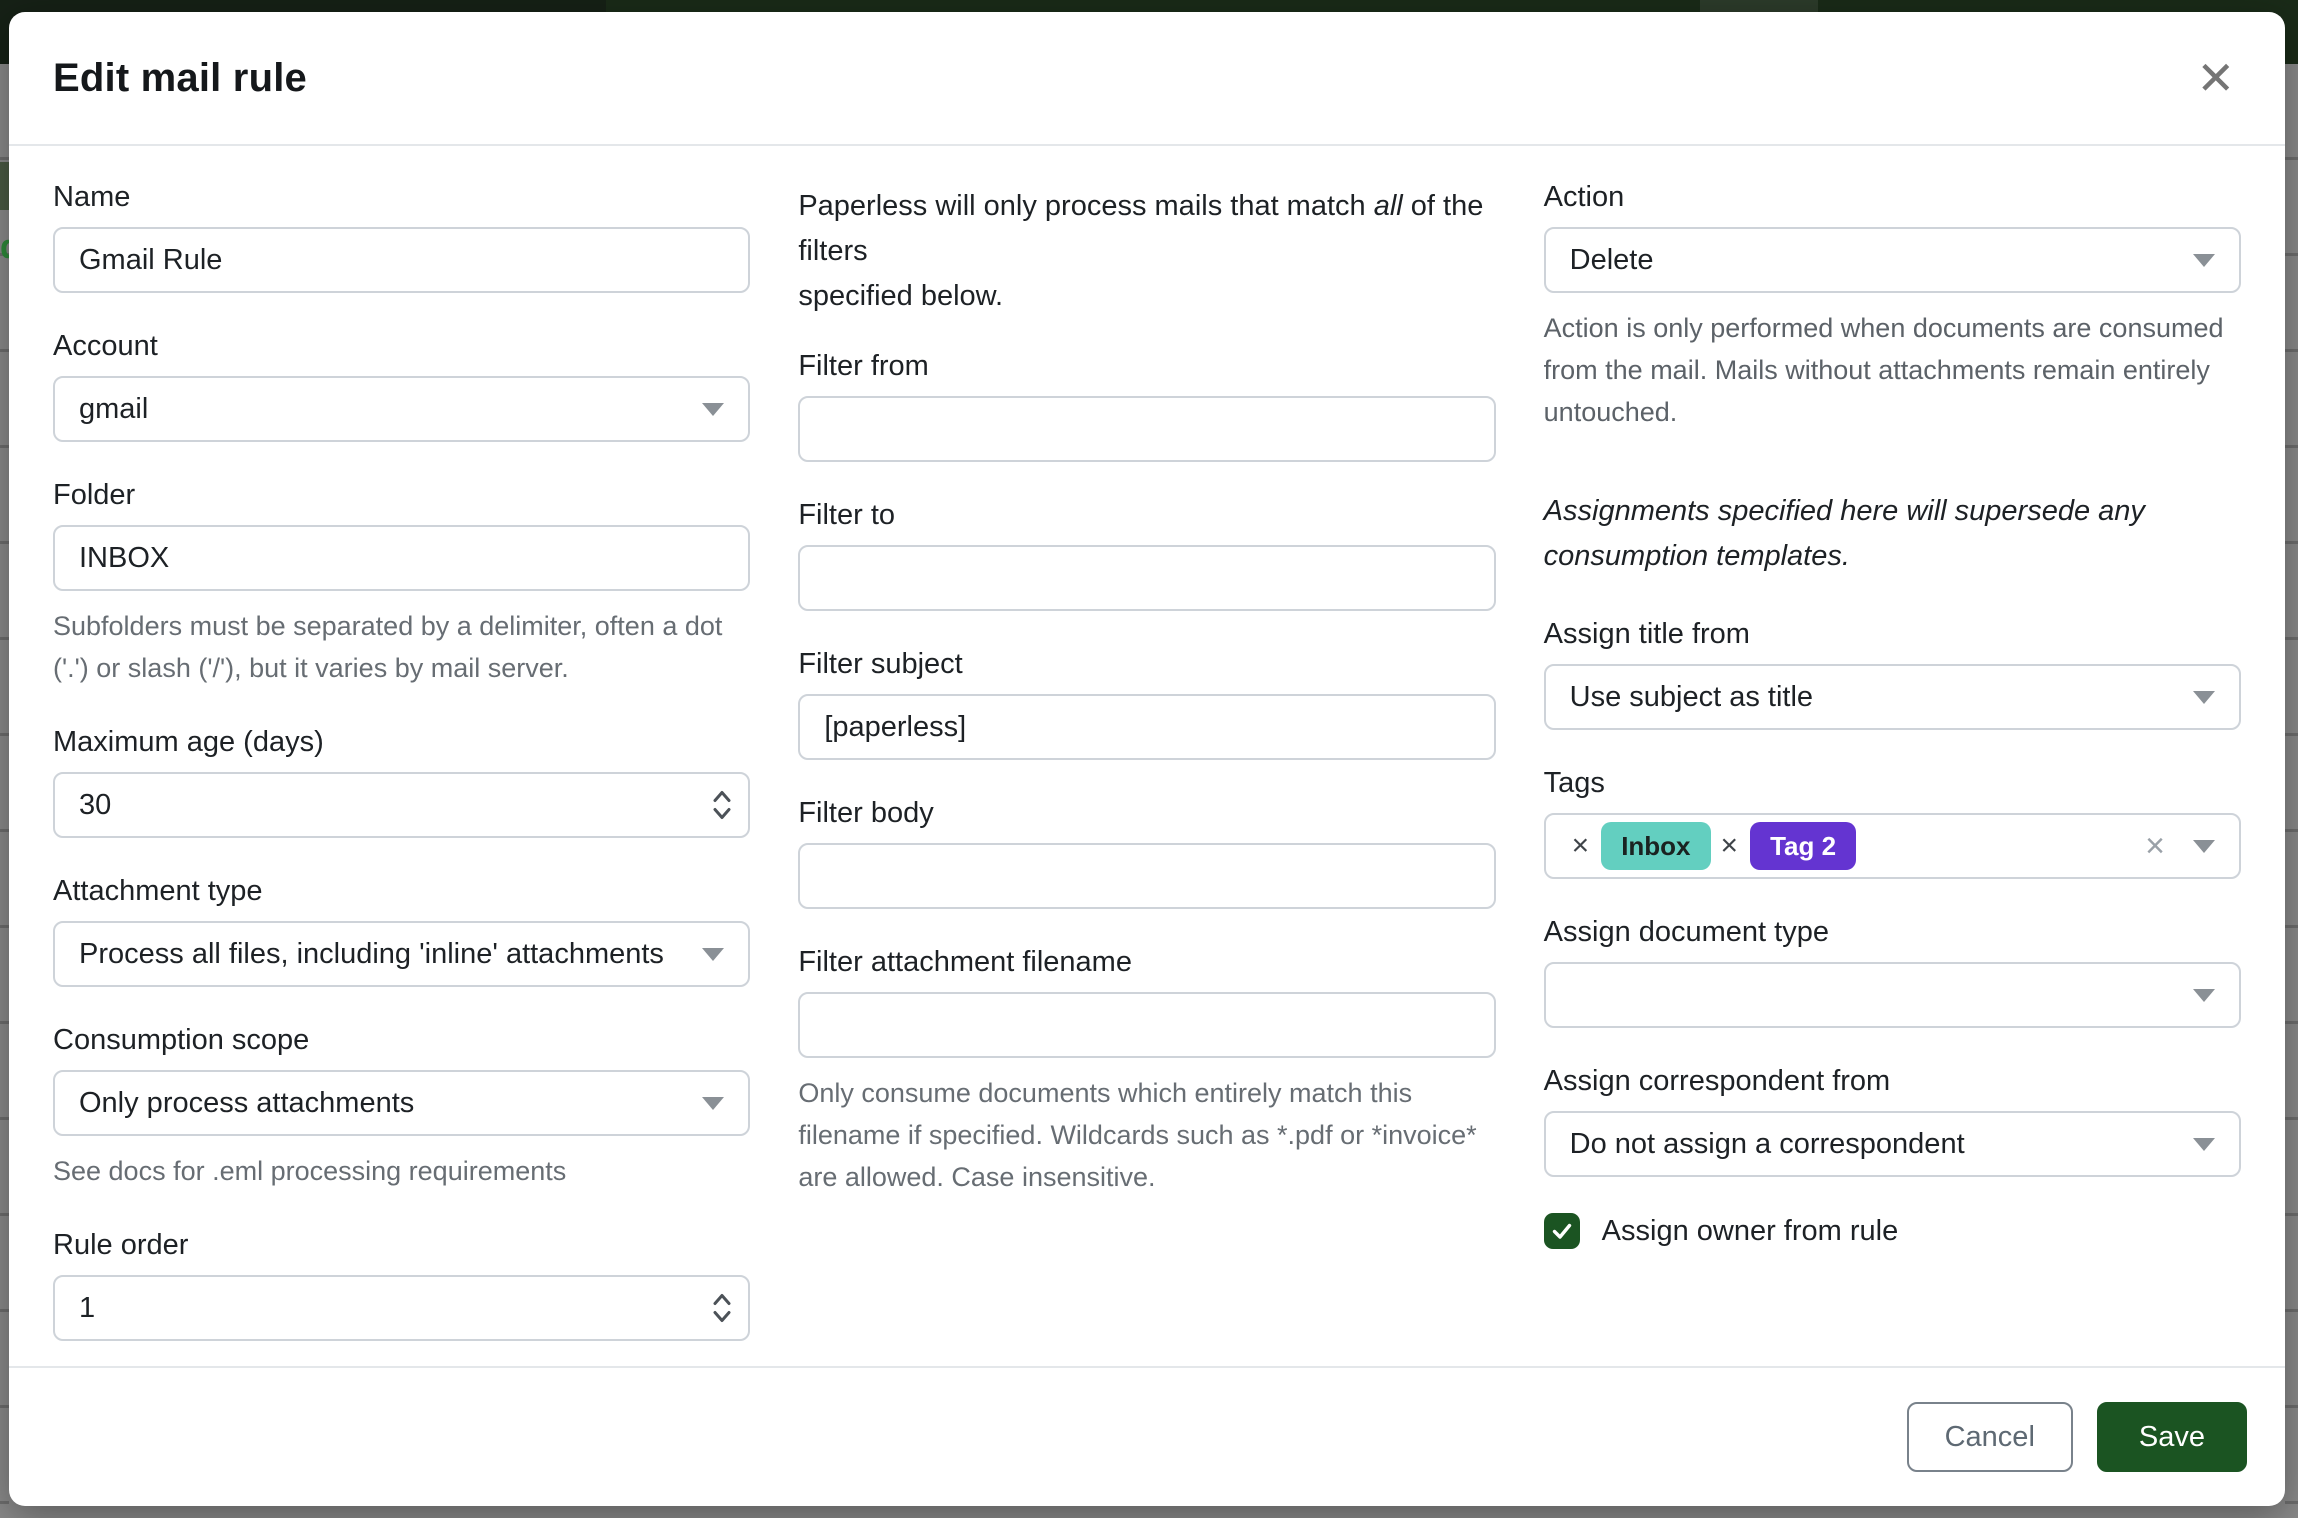  I want to click on field-assign-title-from: Assign title from Use subject as title, so click(1892, 673).